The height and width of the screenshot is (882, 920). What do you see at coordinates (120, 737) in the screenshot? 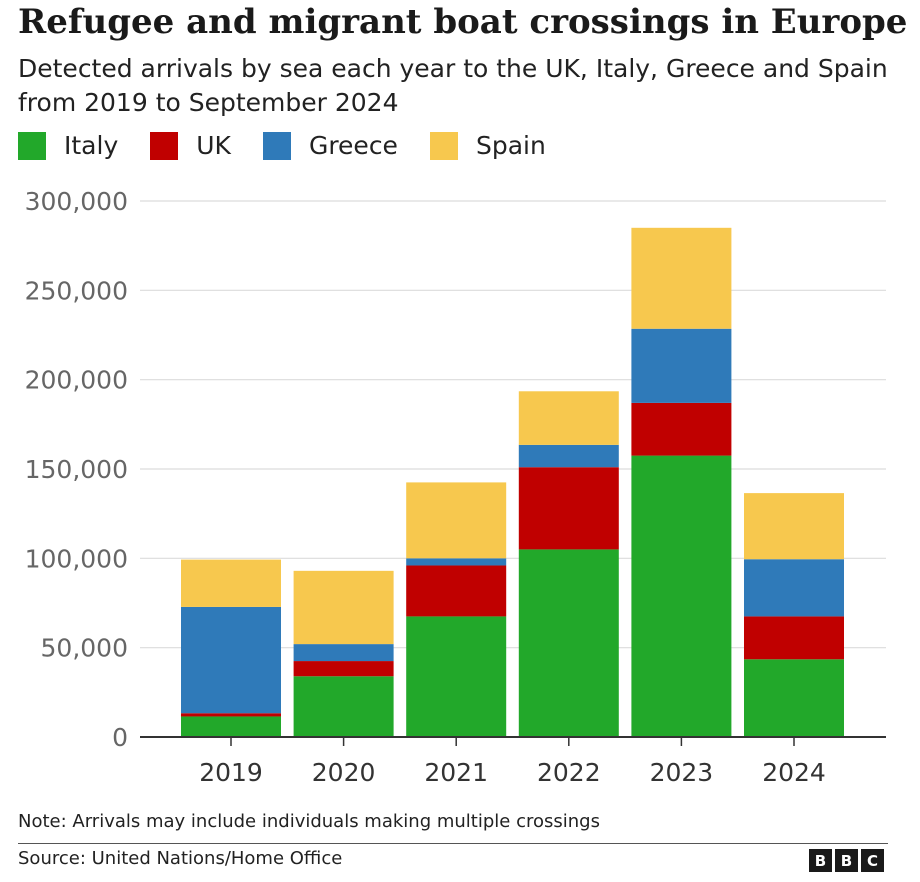
I see `y-tick-label: 0` at bounding box center [120, 737].